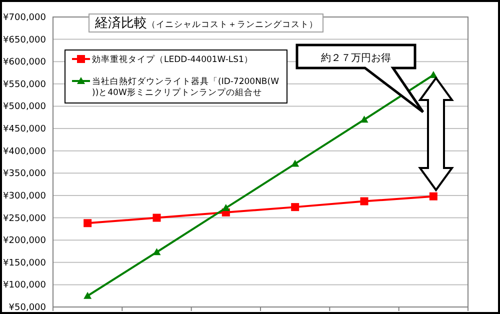 This screenshot has width=500, height=314. Describe the element at coordinates (24, 107) in the screenshot. I see `y-tick-label: ¥500,000` at that location.